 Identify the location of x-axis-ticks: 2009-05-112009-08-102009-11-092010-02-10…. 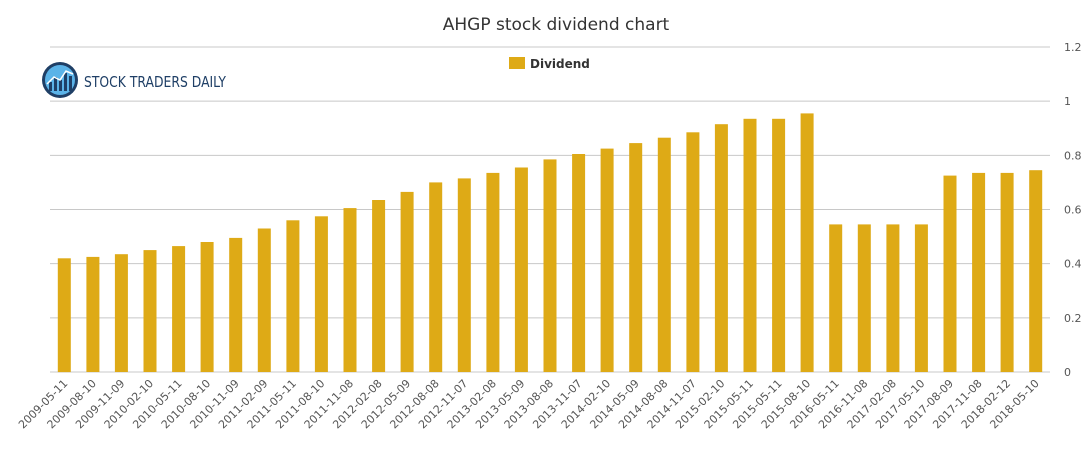
(529, 404).